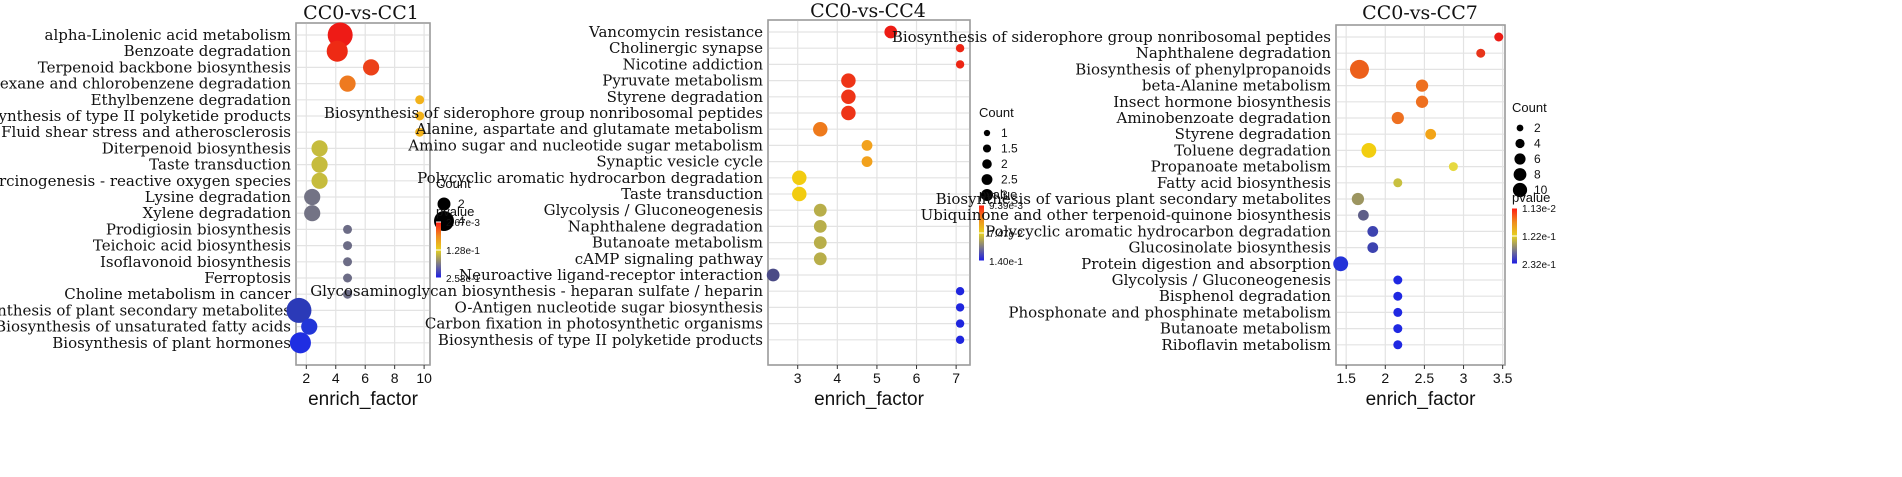 Image resolution: width=1902 pixels, height=477 pixels. What do you see at coordinates (1006, 262) in the screenshot?
I see `colorbar-label: 1.40e-1` at bounding box center [1006, 262].